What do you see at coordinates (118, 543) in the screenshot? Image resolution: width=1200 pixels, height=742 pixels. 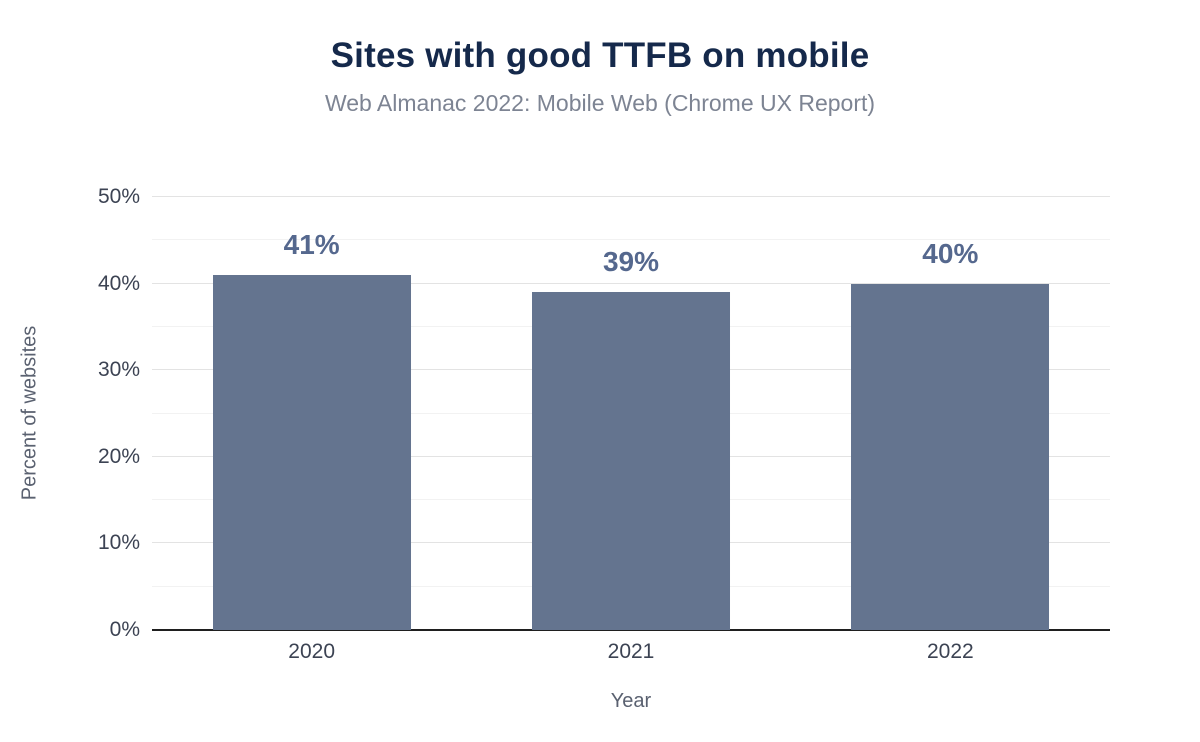 I see `y-tick-label: 10%` at bounding box center [118, 543].